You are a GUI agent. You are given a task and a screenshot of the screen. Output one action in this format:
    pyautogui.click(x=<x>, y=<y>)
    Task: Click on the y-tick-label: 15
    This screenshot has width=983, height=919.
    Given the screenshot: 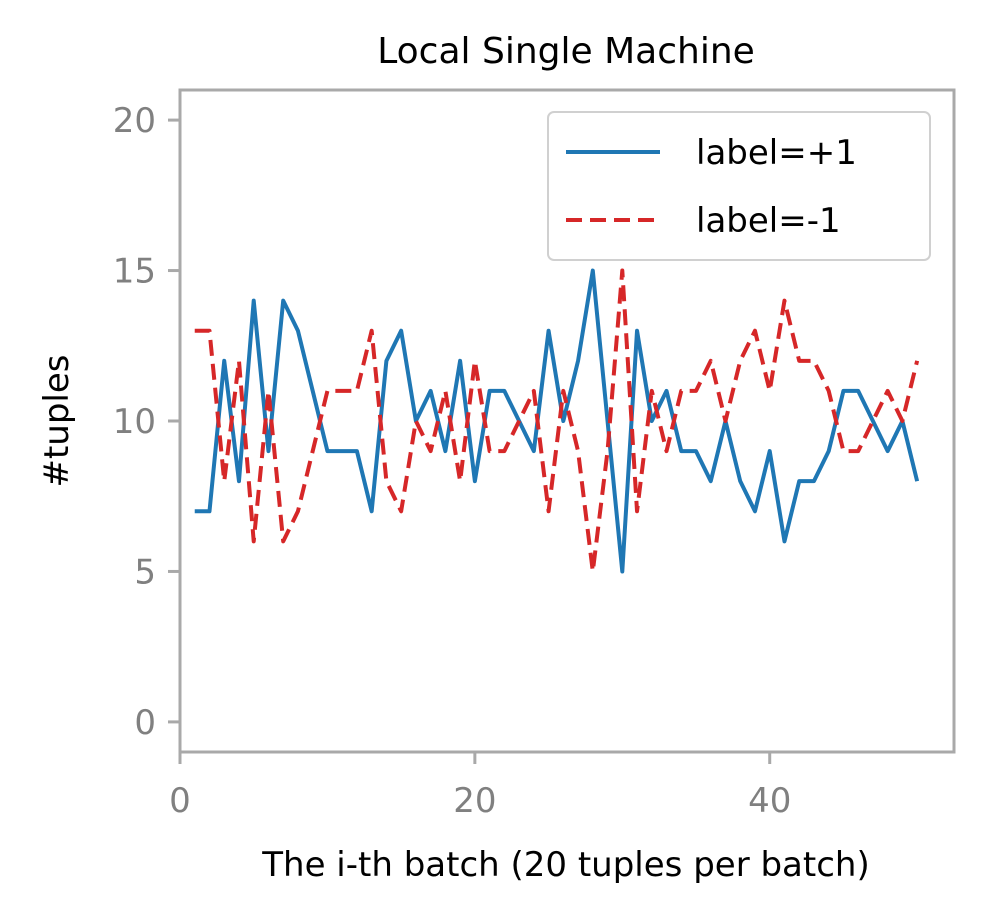 What is the action you would take?
    pyautogui.click(x=134, y=272)
    